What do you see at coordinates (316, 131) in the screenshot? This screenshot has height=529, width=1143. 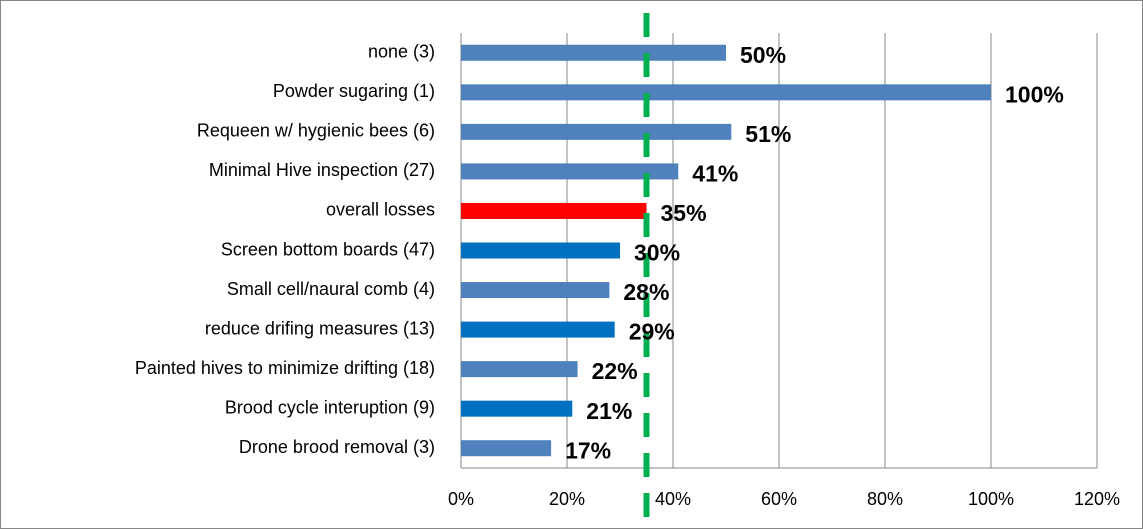 I see `y-tick-label: Requeen w/ hygienic bees (6)` at bounding box center [316, 131].